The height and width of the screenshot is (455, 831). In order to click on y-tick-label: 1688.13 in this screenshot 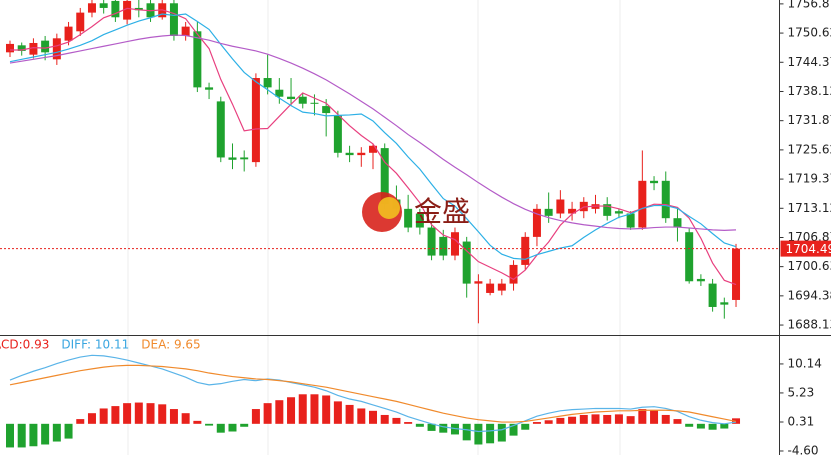, I will do `click(809, 325)`.